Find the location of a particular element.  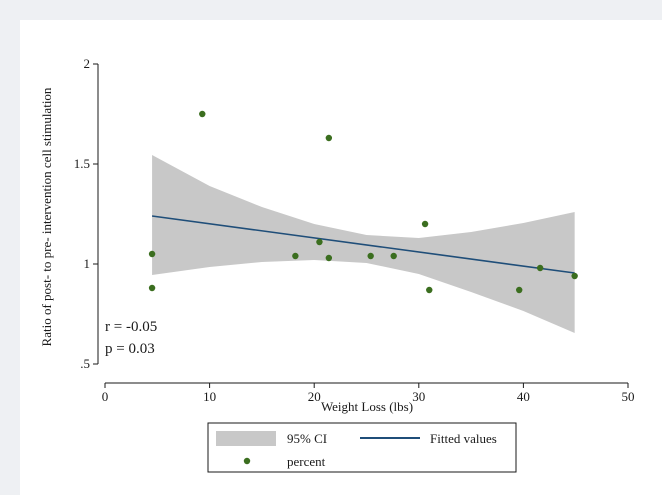

x-tick-label: 20 is located at coordinates (314, 396).